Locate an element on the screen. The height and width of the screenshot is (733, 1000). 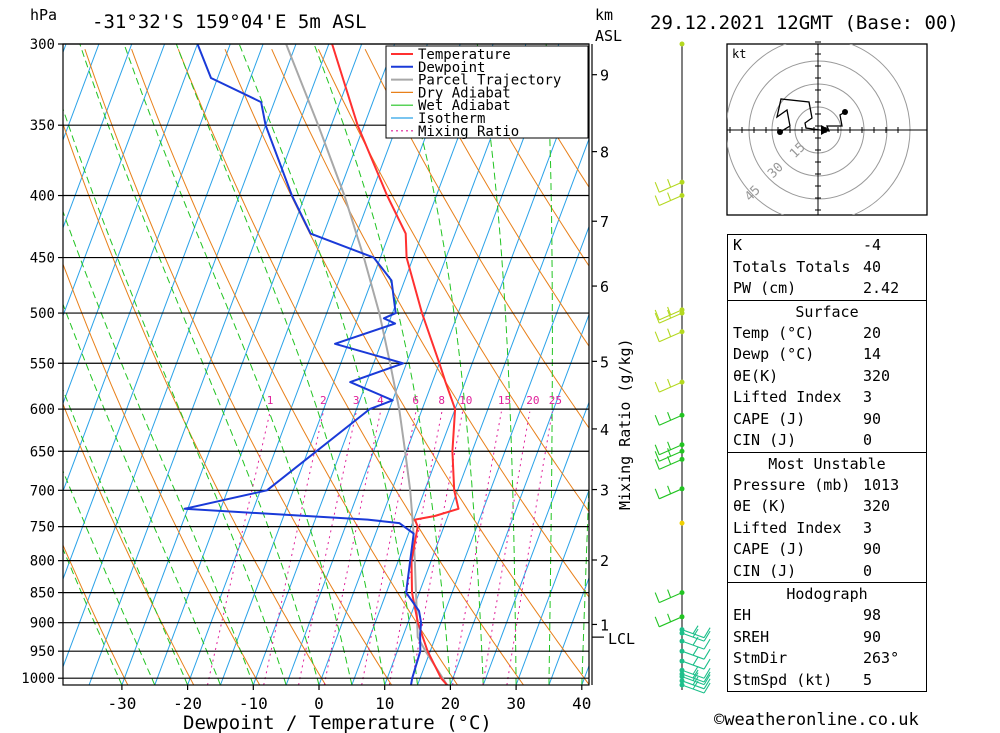
temperature-tick-label: 20 is located at coordinates (450, 703).